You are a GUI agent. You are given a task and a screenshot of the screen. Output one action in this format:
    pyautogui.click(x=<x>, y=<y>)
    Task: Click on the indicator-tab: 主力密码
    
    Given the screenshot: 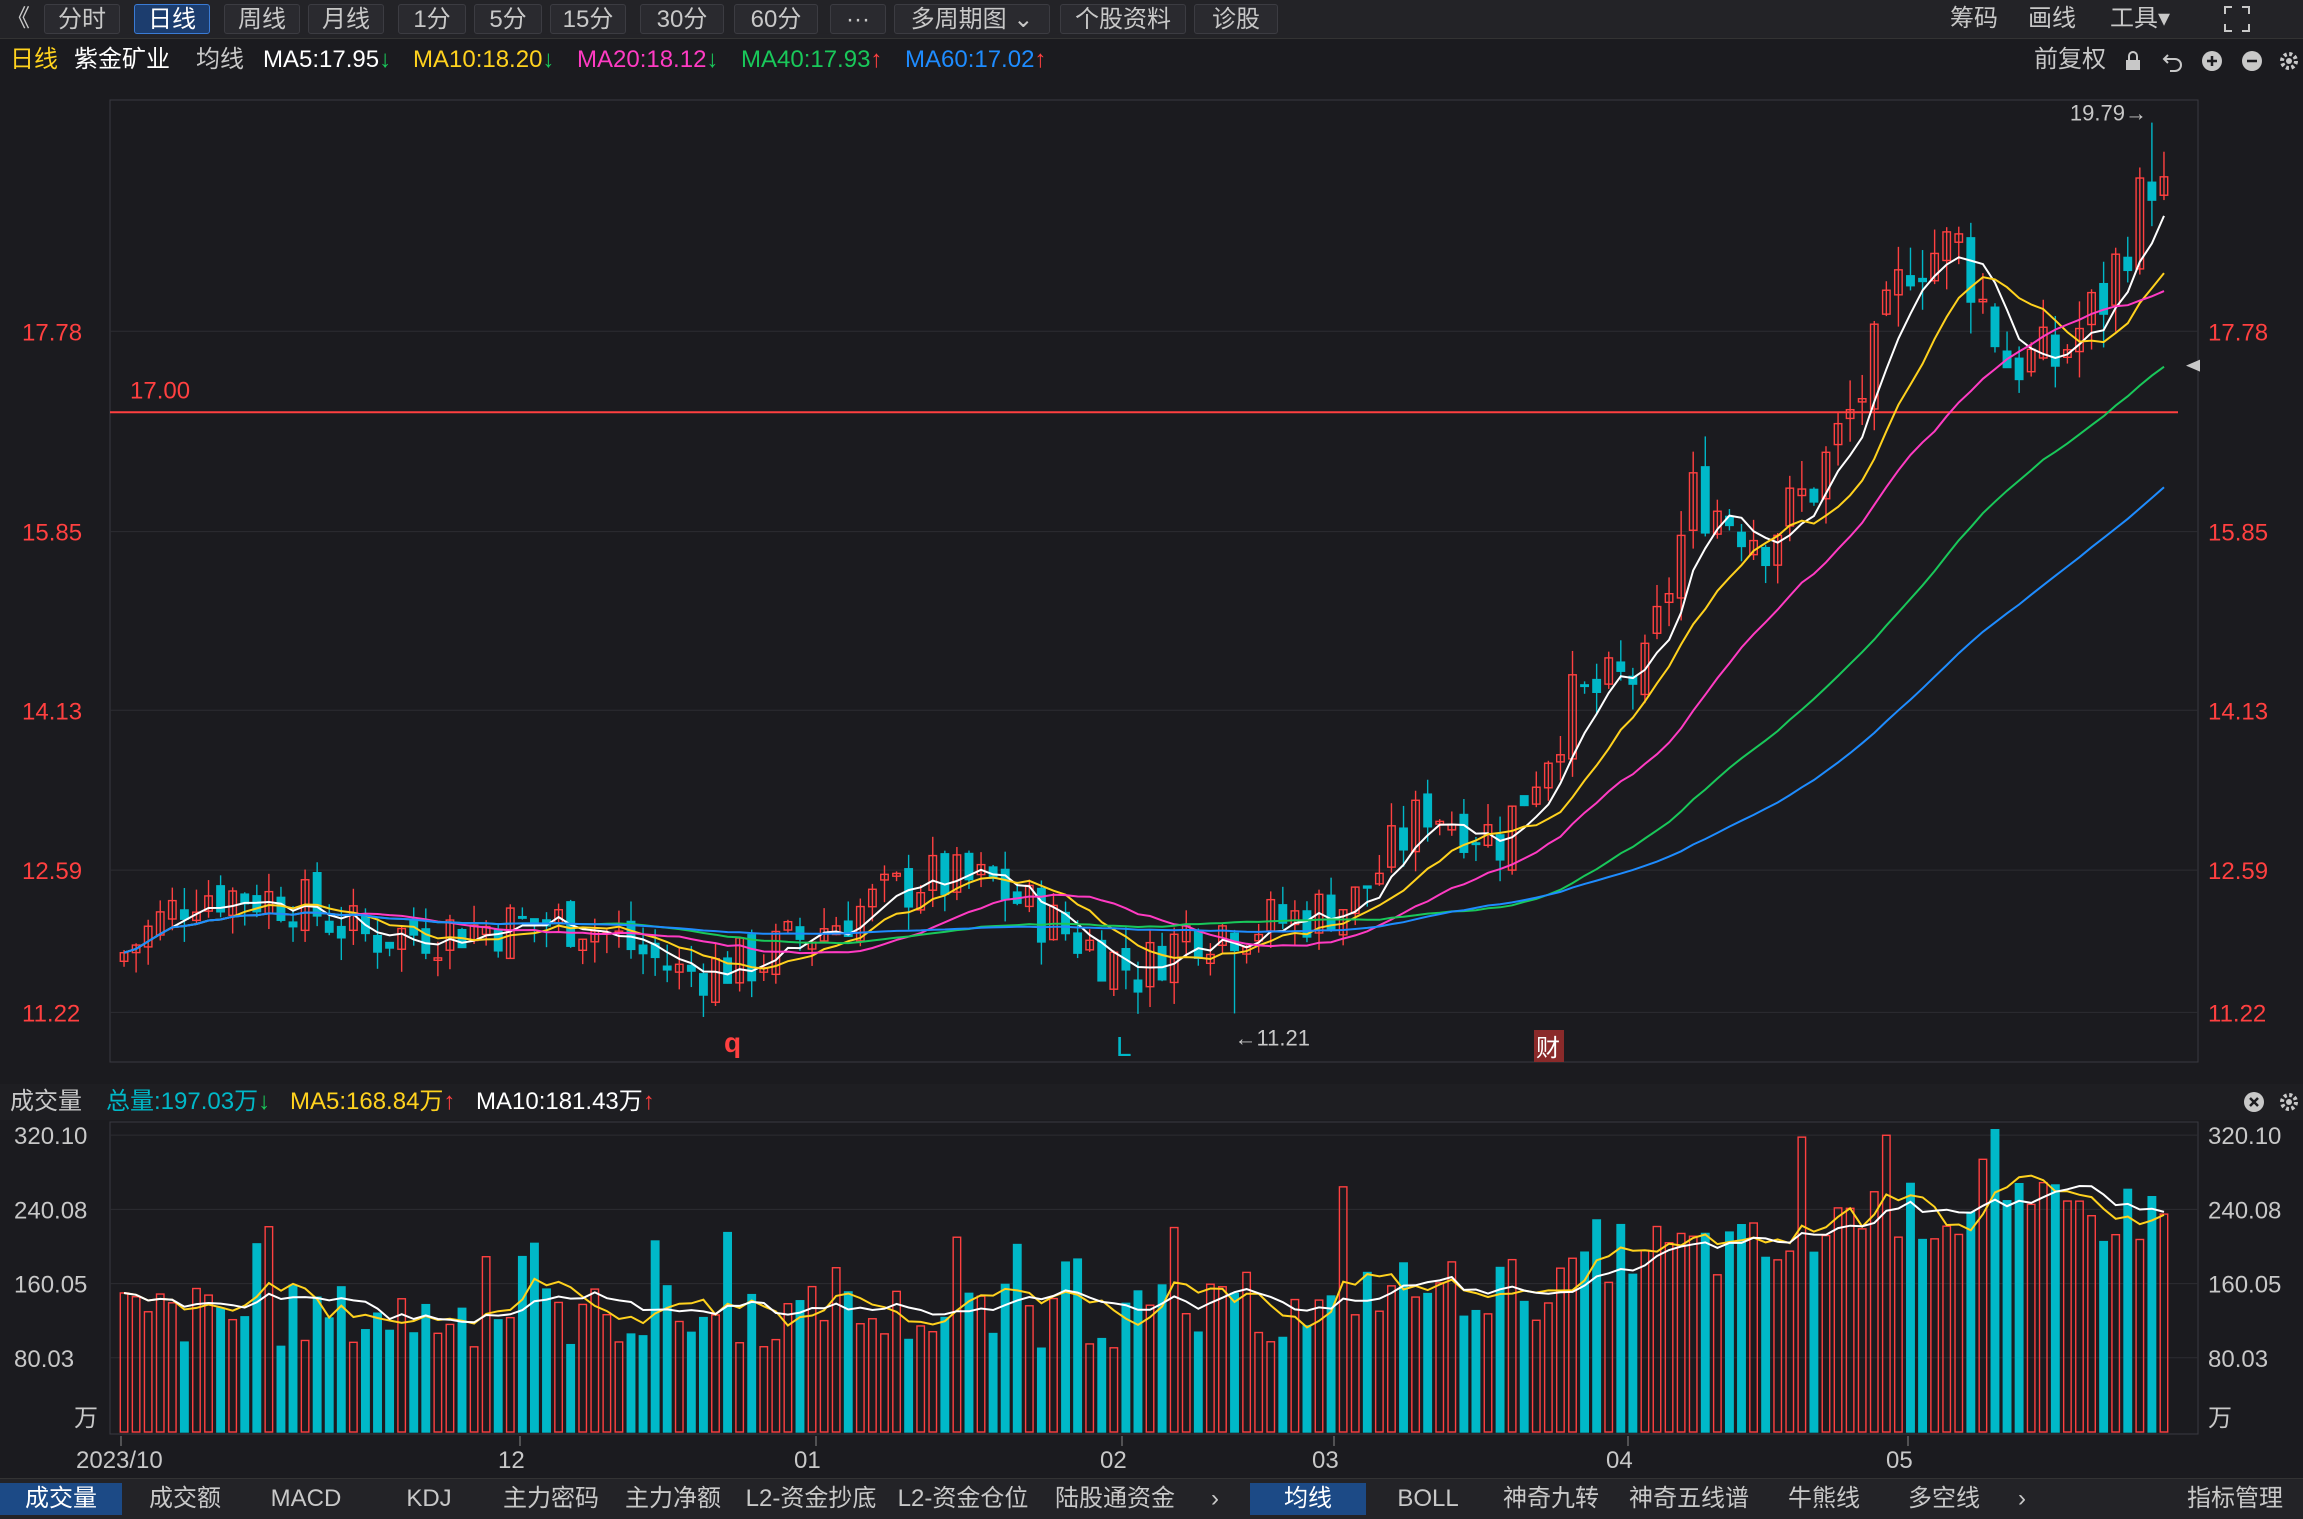 What is the action you would take?
    pyautogui.click(x=551, y=1498)
    